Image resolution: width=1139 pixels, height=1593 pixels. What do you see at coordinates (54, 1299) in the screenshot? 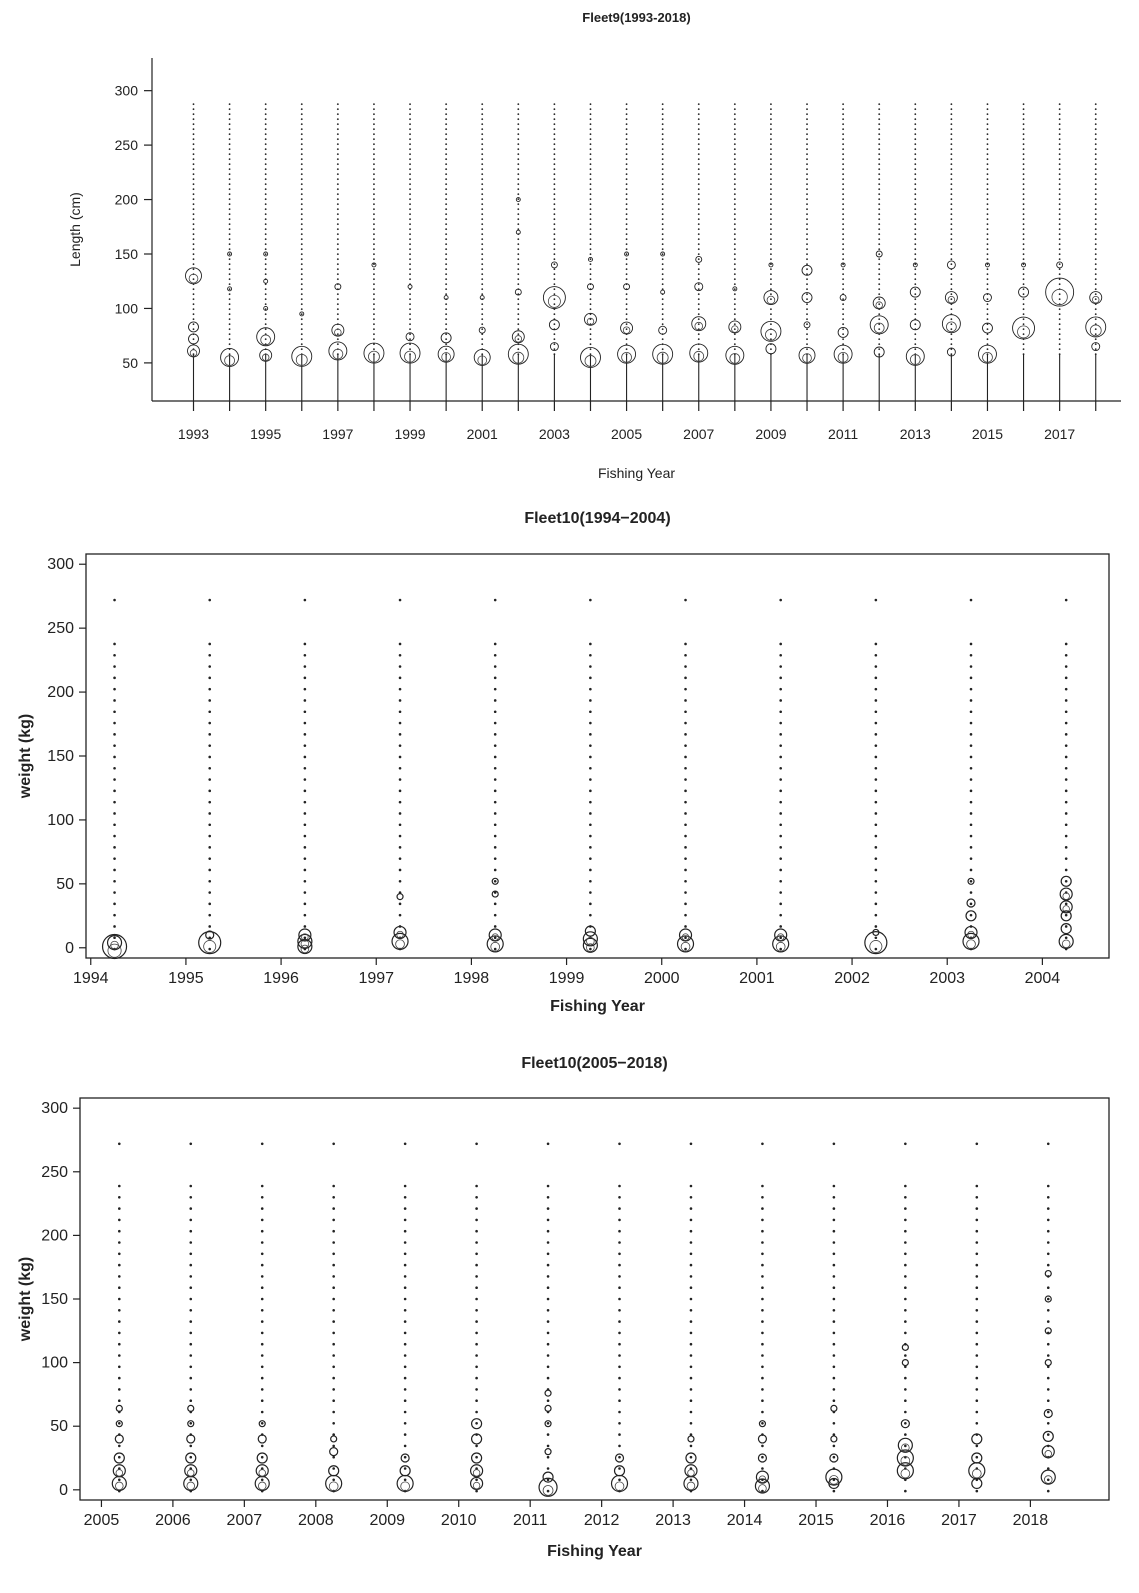
I see `y-tick-label: 150` at bounding box center [54, 1299].